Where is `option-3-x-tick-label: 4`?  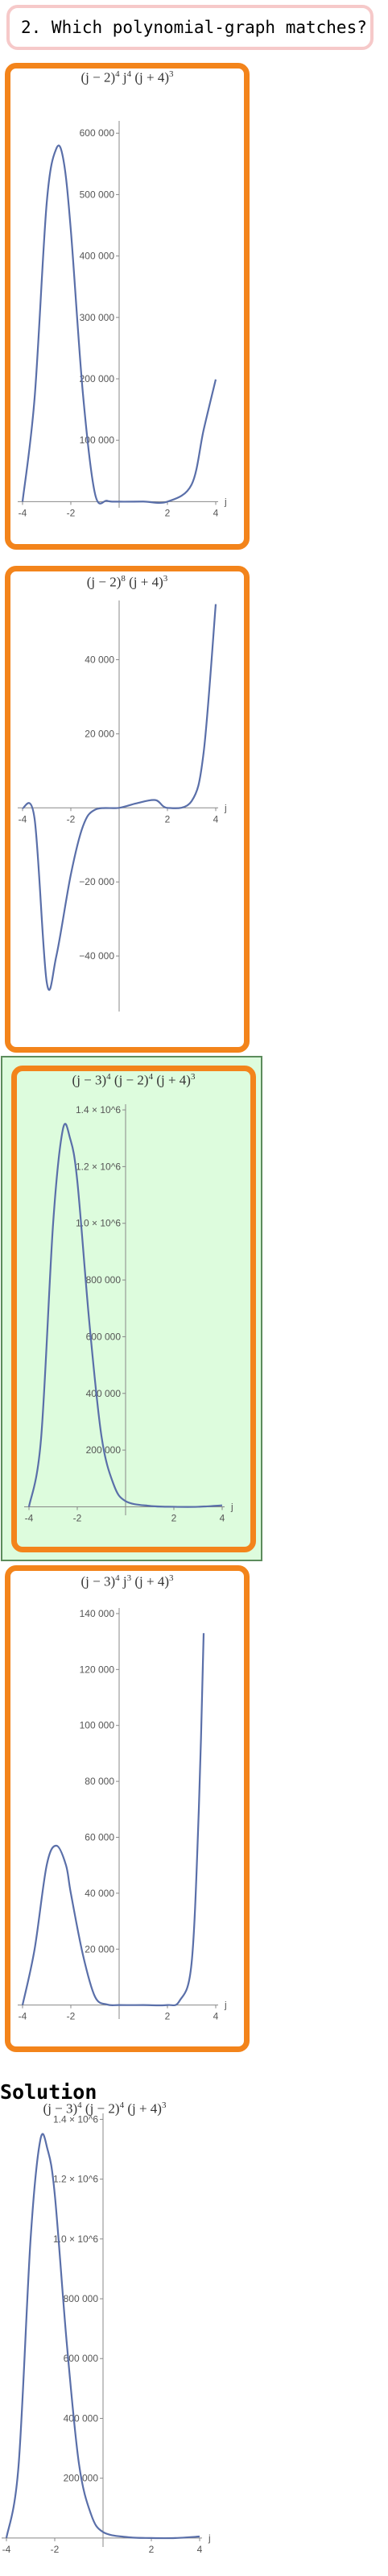 option-3-x-tick-label: 4 is located at coordinates (222, 1517).